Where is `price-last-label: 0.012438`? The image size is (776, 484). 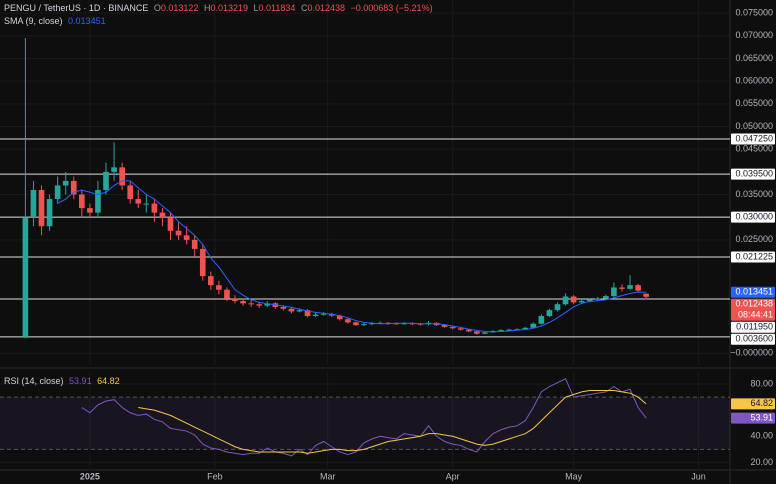 price-last-label: 0.012438 is located at coordinates (754, 304).